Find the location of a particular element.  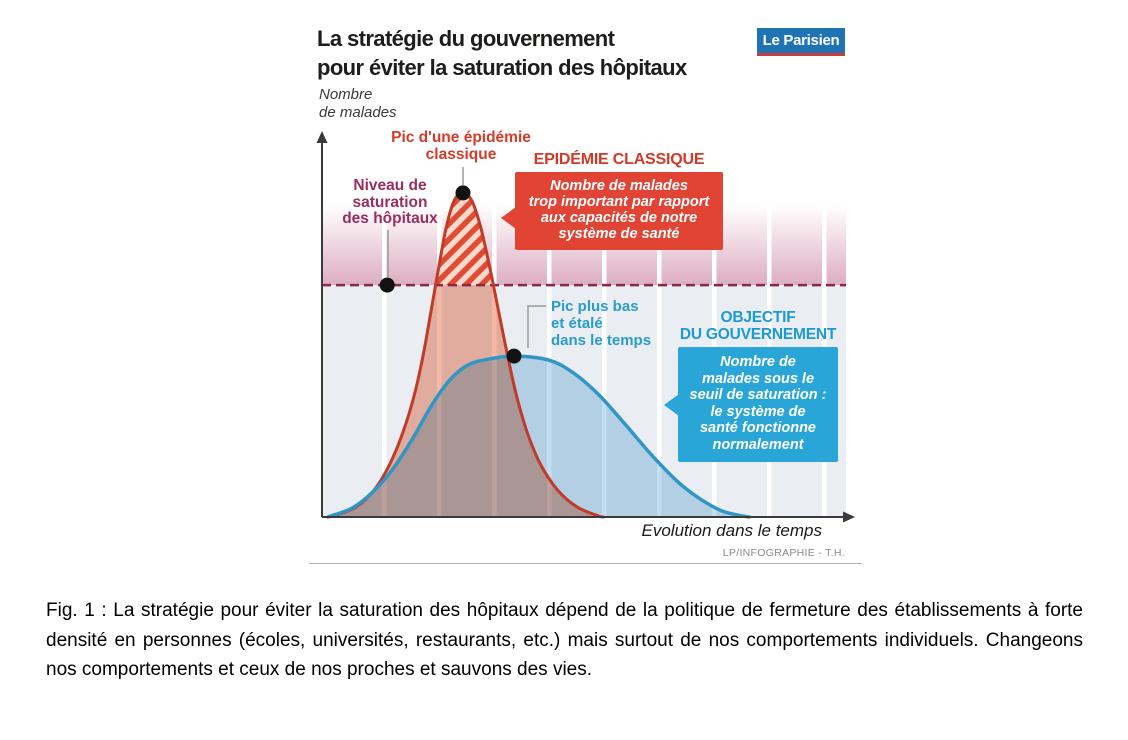

flattened-peak-label: Pic plus bas et étalé dans le temps is located at coordinates (611, 323).